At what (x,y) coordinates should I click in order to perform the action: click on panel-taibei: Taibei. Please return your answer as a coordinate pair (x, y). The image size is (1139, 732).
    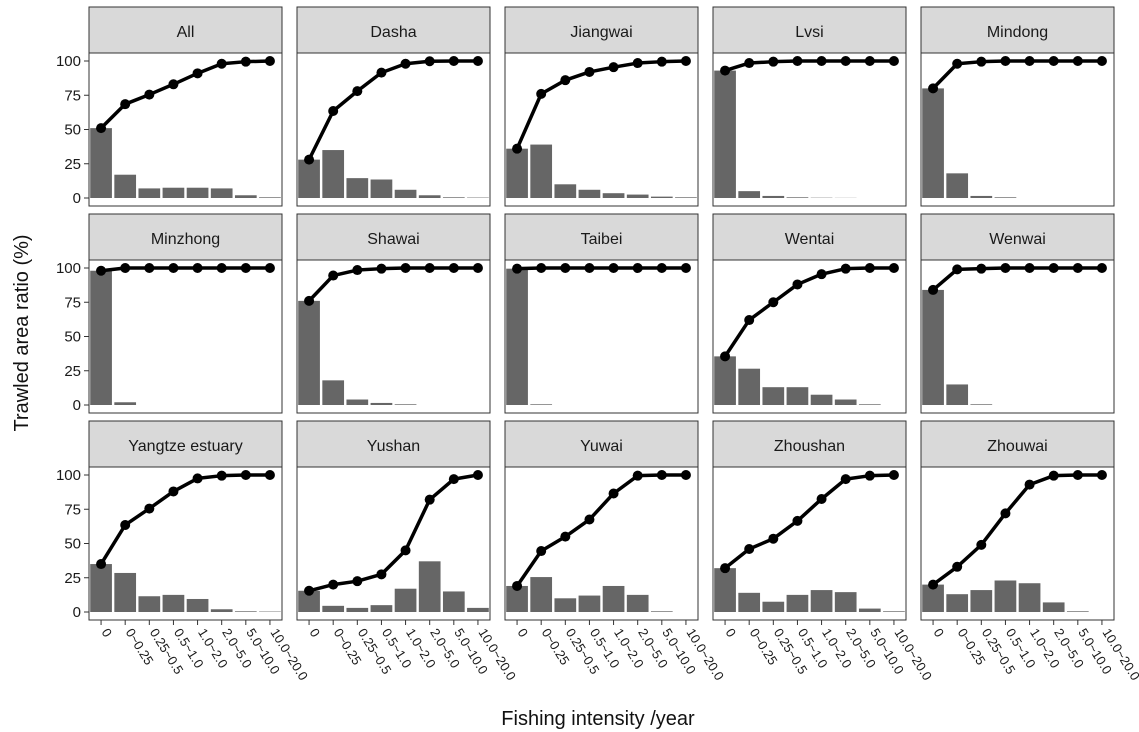
    Looking at the image, I should click on (601, 313).